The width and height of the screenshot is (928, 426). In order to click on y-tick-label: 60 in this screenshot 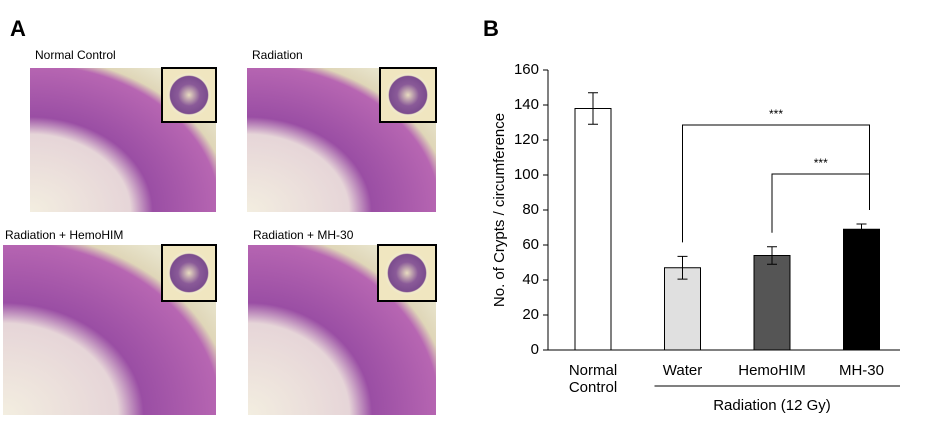, I will do `click(530, 244)`.